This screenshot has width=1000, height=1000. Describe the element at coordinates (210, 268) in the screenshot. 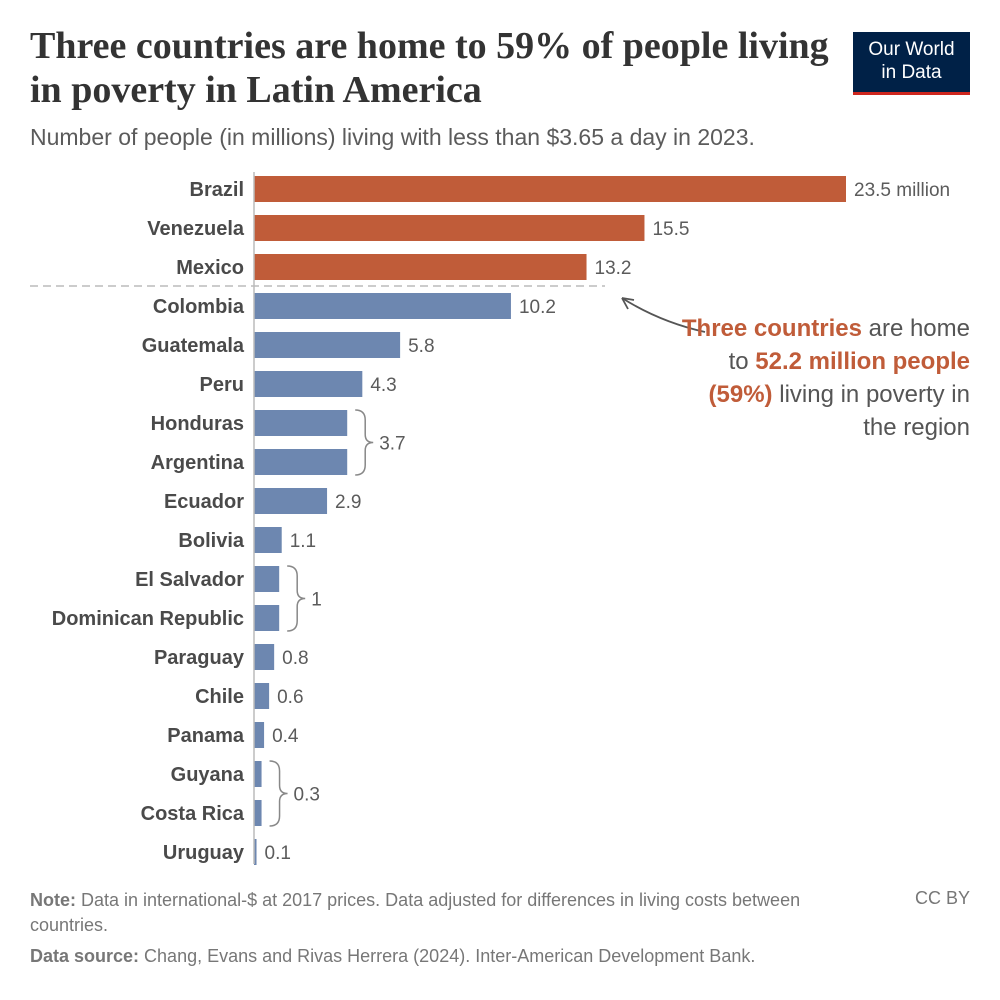

I see `category-label: Mexico` at that location.